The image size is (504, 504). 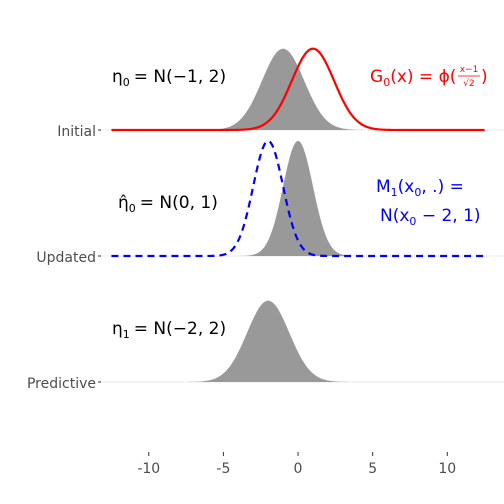 I want to click on density-label-etahat0: η̂0 = N(0, 1), so click(x=168, y=204).